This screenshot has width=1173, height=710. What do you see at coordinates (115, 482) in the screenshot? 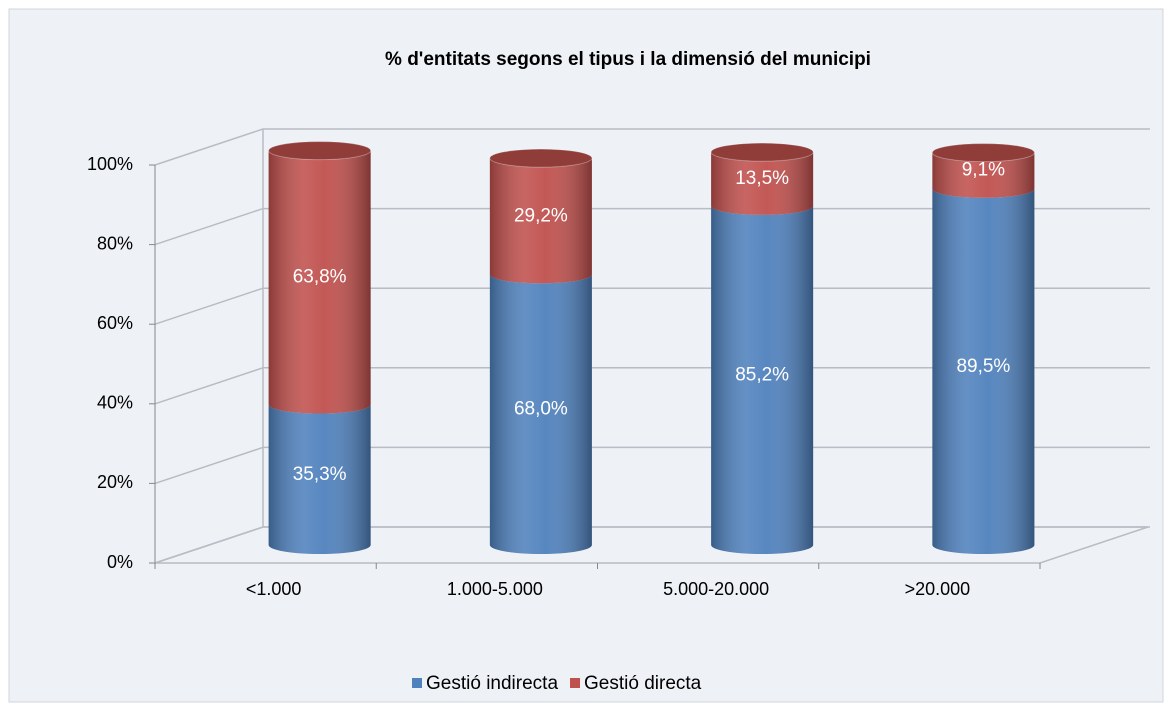
I see `y-tick-label: 20%` at bounding box center [115, 482].